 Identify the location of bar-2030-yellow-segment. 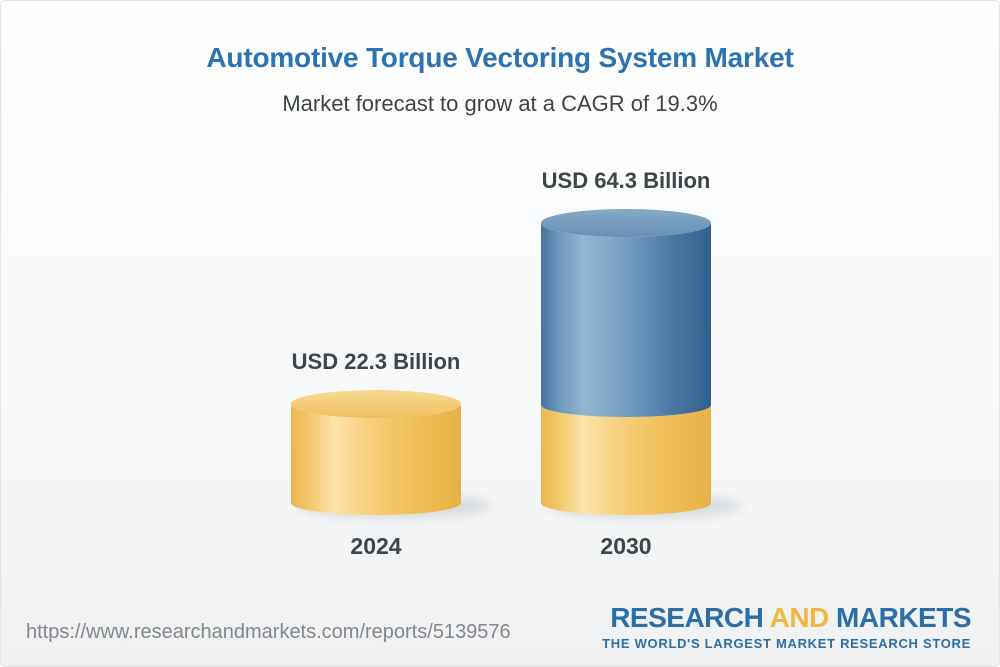
(626, 460).